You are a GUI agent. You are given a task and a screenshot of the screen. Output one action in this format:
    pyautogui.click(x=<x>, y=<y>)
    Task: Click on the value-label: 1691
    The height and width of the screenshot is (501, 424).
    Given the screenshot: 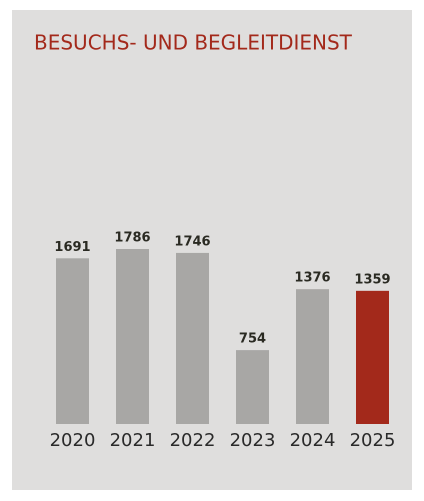 What is the action you would take?
    pyautogui.click(x=72, y=247)
    